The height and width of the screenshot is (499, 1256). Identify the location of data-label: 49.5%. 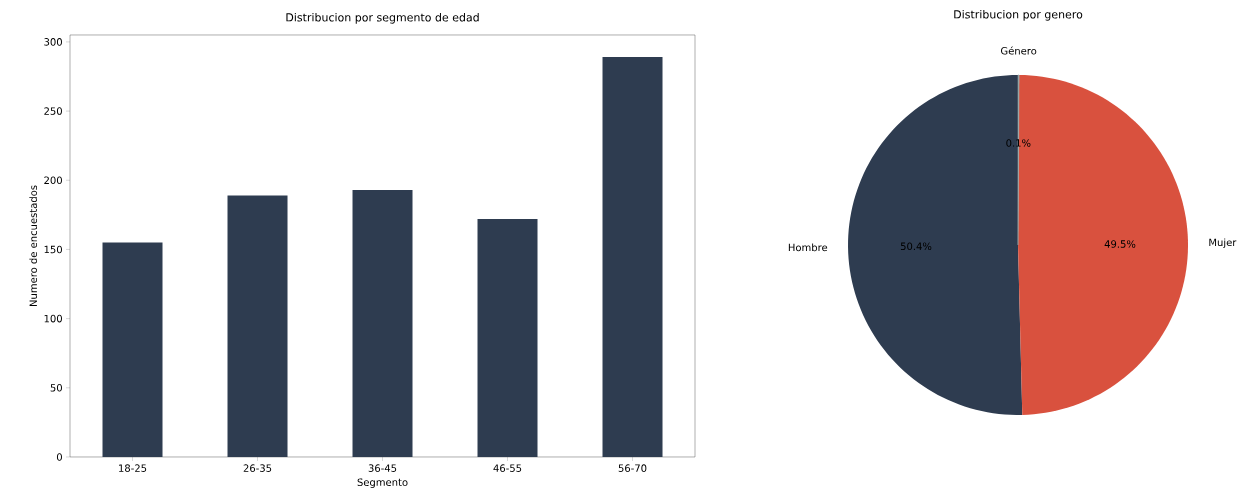
(1120, 244).